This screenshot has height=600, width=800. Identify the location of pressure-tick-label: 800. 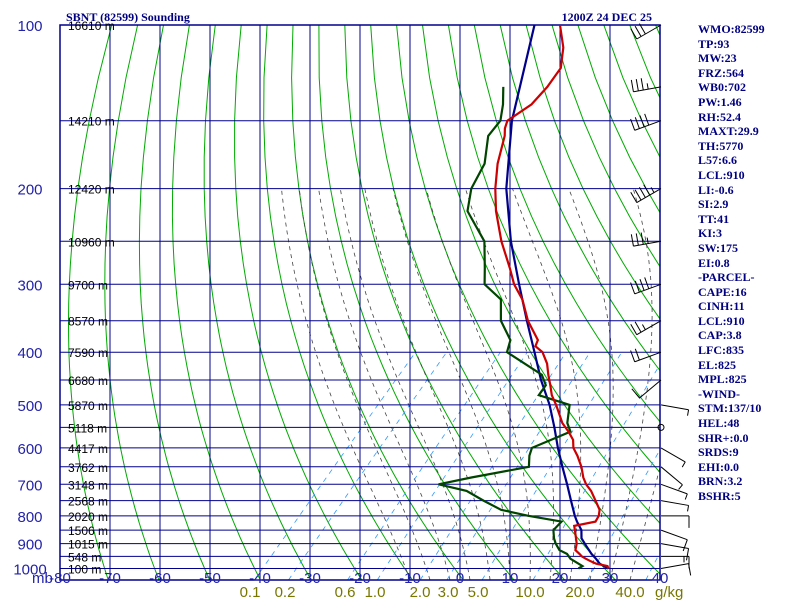
(29, 517).